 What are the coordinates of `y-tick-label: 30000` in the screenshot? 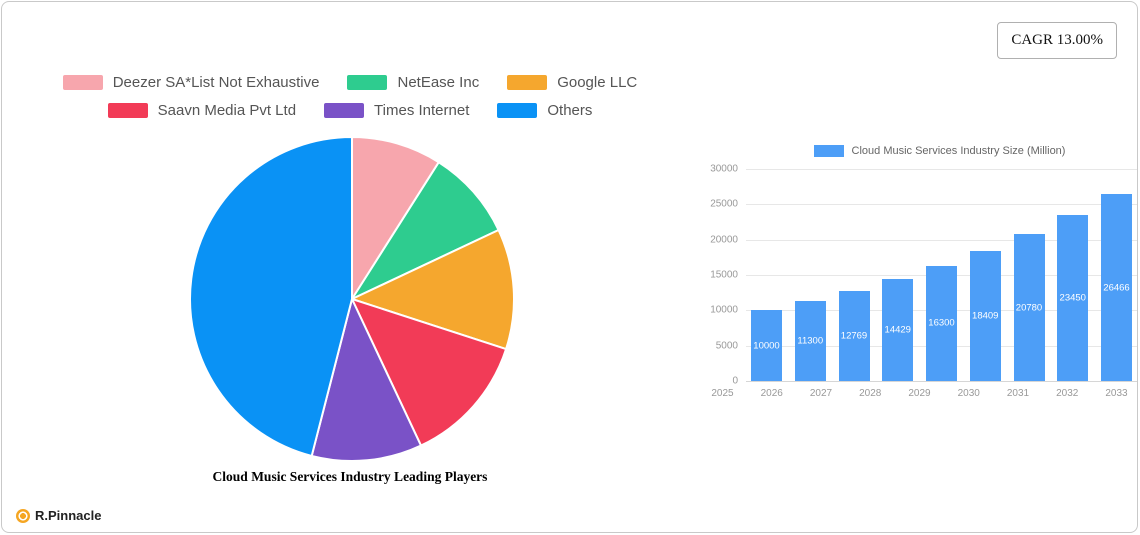 It's located at (724, 169).